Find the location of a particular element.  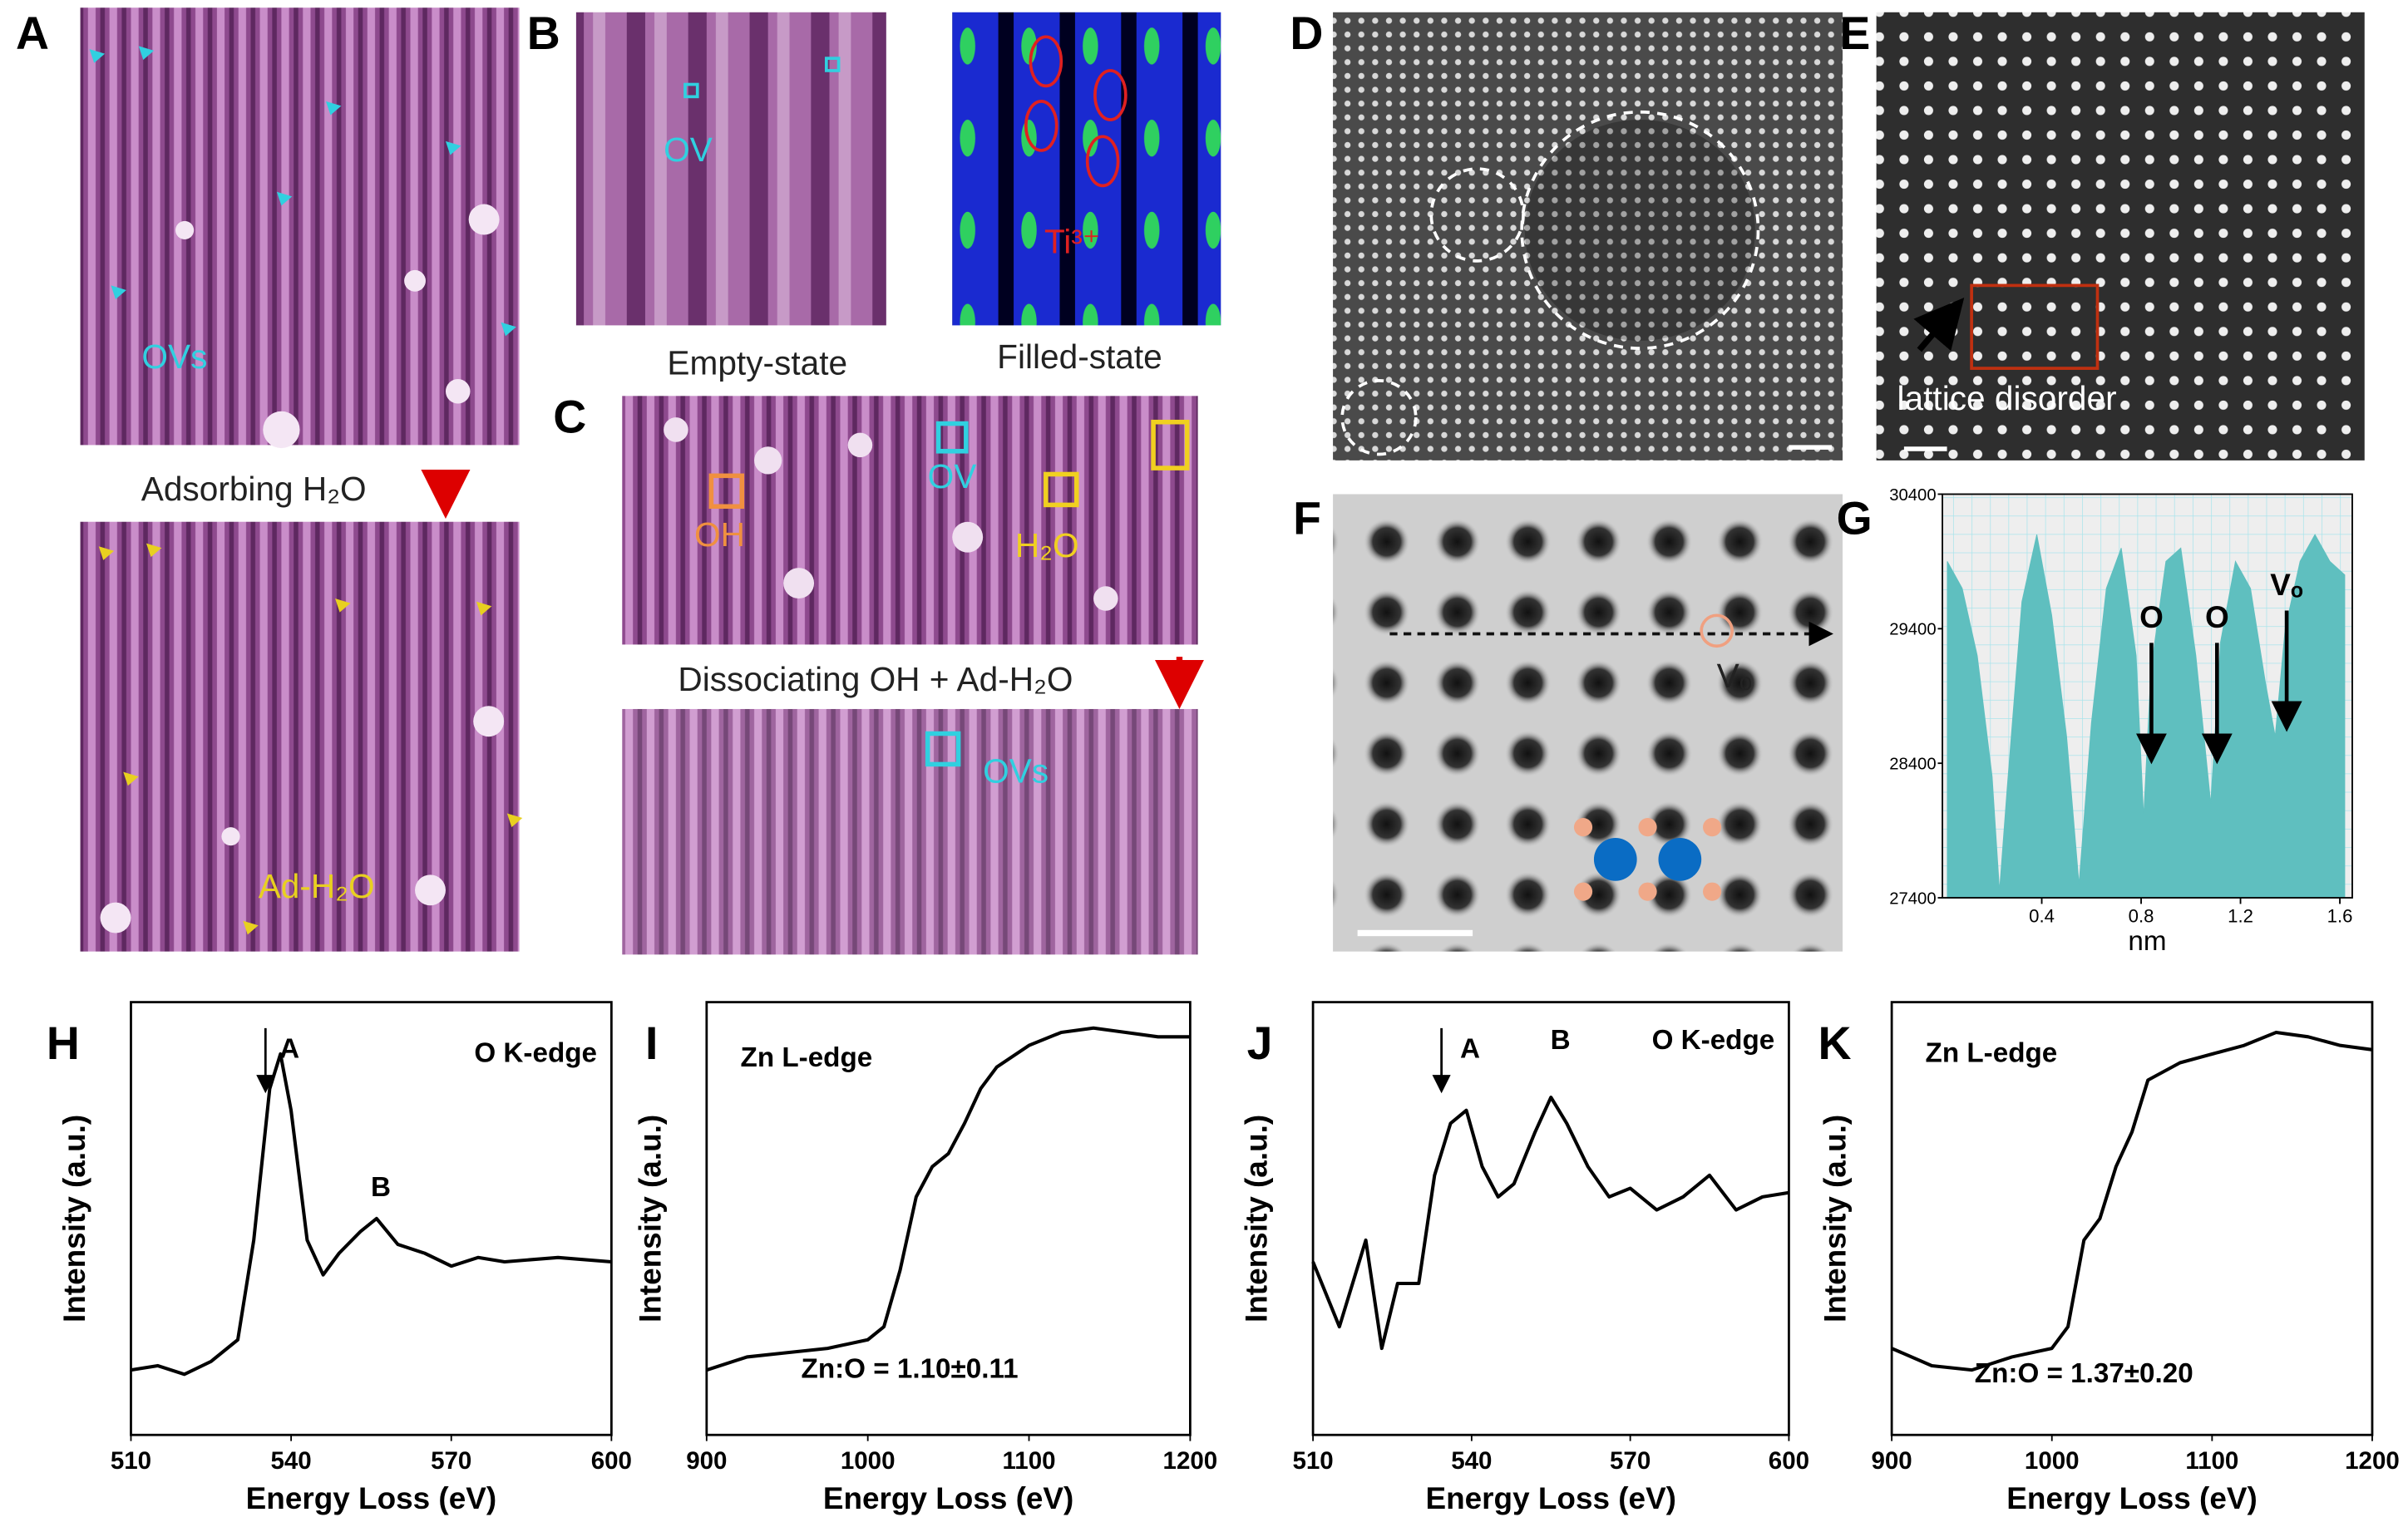

annotation: Adsorbing H₂O is located at coordinates (254, 489).